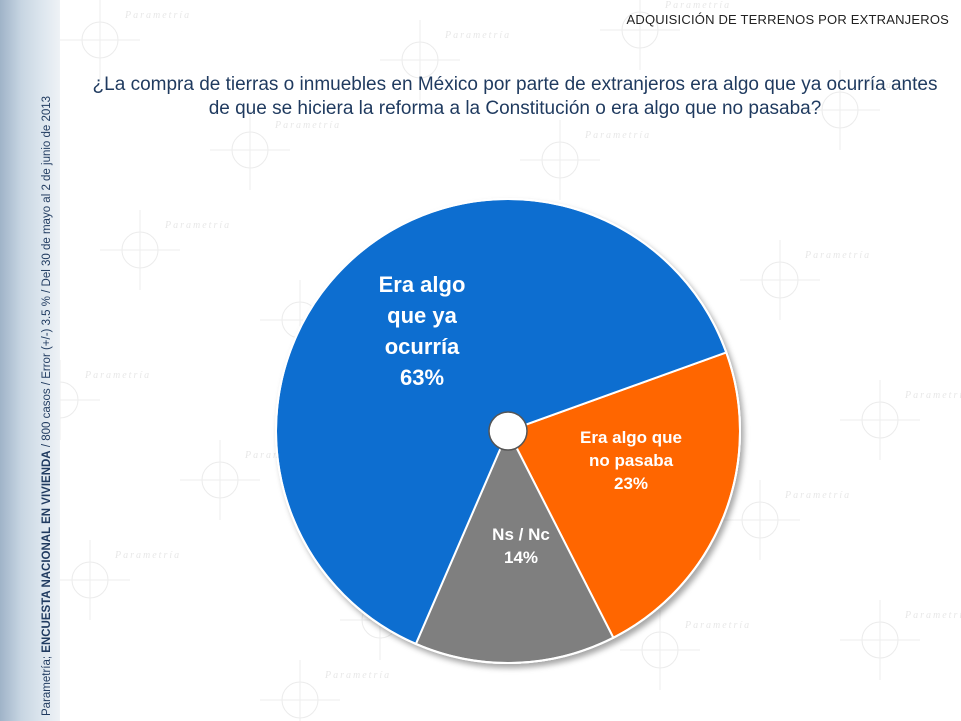 The image size is (961, 721). What do you see at coordinates (422, 331) in the screenshot?
I see `slice-label-0: Era algo que ya ocurría 63%` at bounding box center [422, 331].